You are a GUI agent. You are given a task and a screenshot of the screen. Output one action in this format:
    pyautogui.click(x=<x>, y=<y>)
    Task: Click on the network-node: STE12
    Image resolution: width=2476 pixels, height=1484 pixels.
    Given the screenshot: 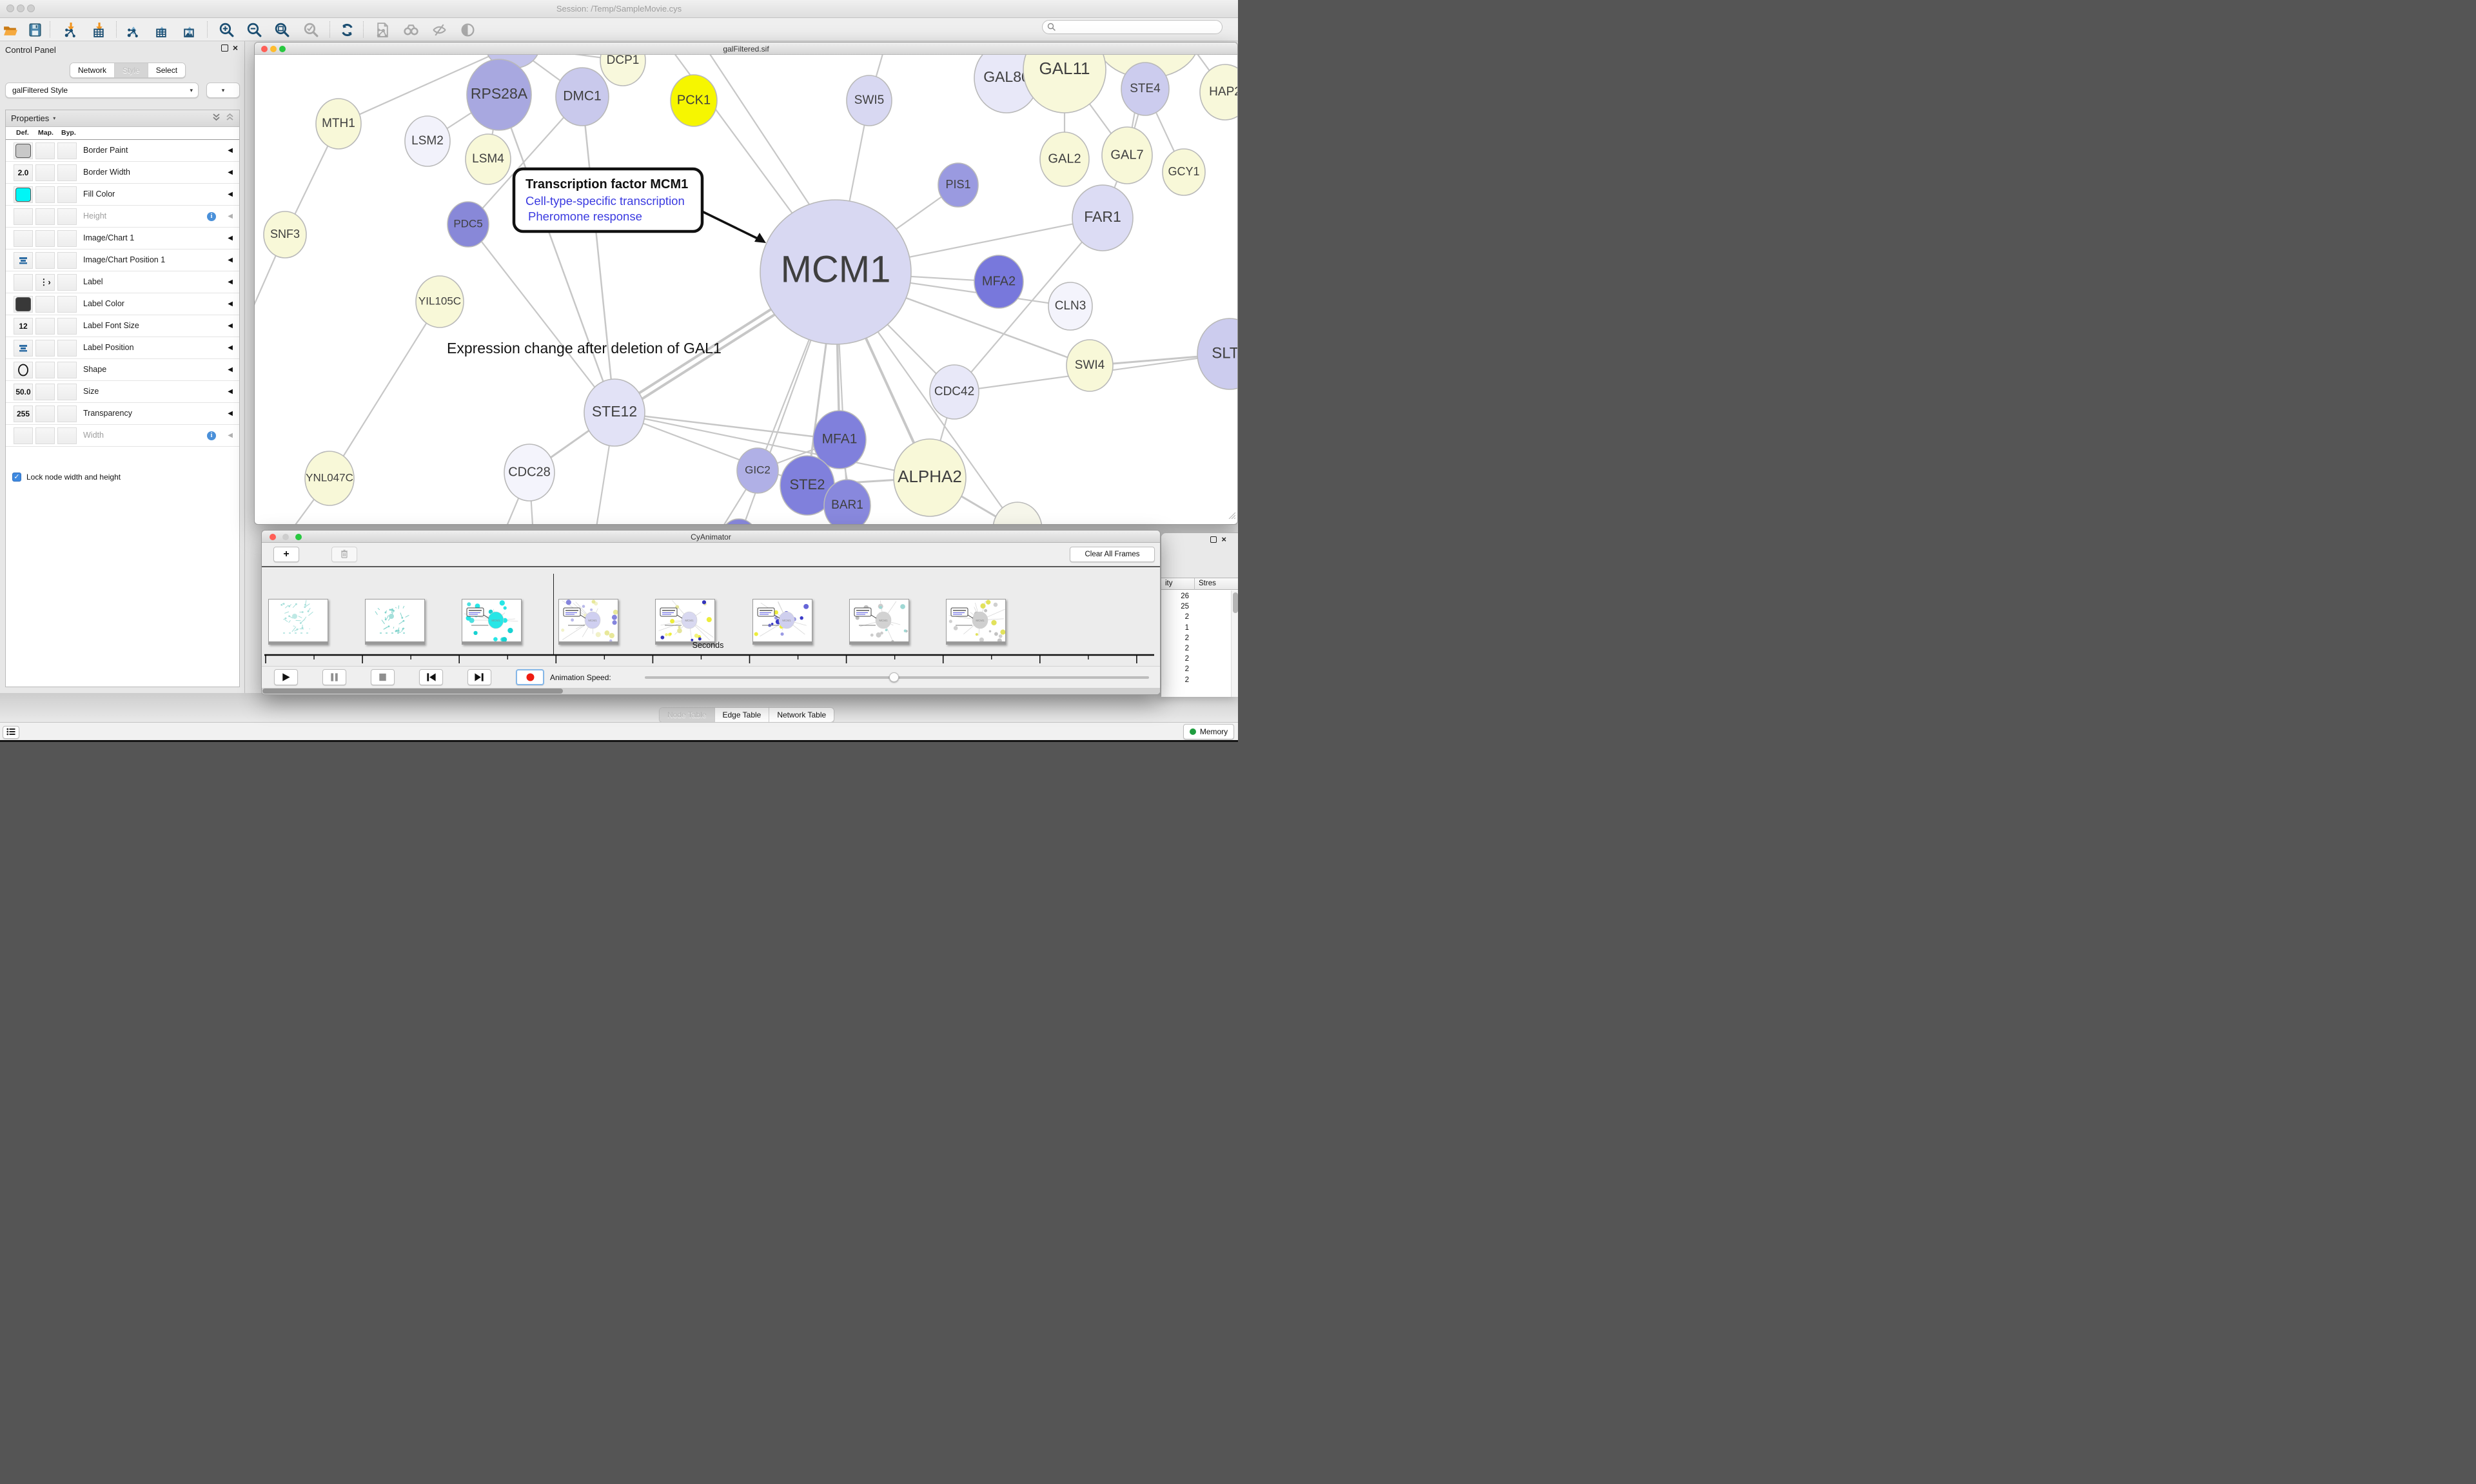 What is the action you would take?
    pyautogui.click(x=614, y=412)
    